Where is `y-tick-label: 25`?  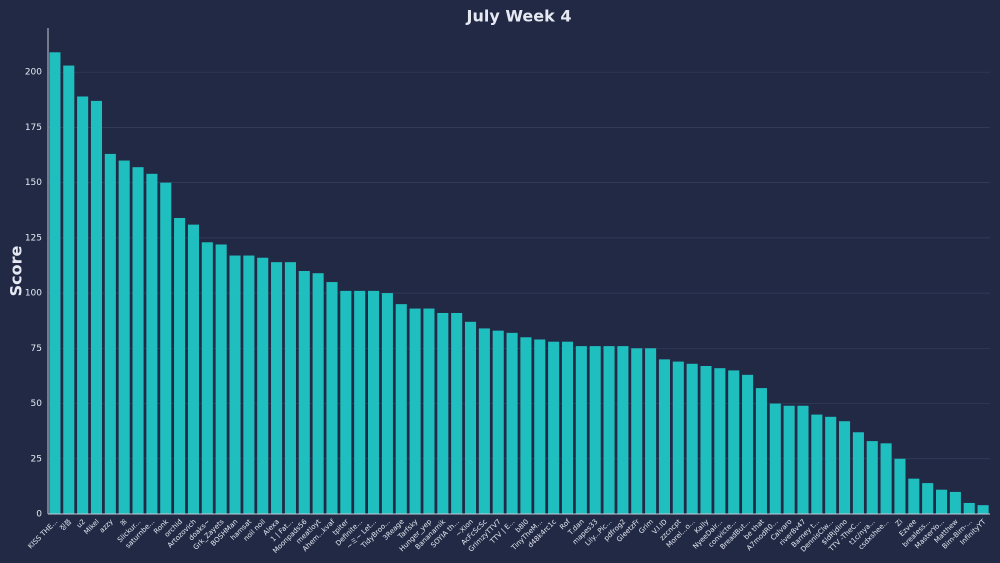
y-tick-label: 25 is located at coordinates (36, 459).